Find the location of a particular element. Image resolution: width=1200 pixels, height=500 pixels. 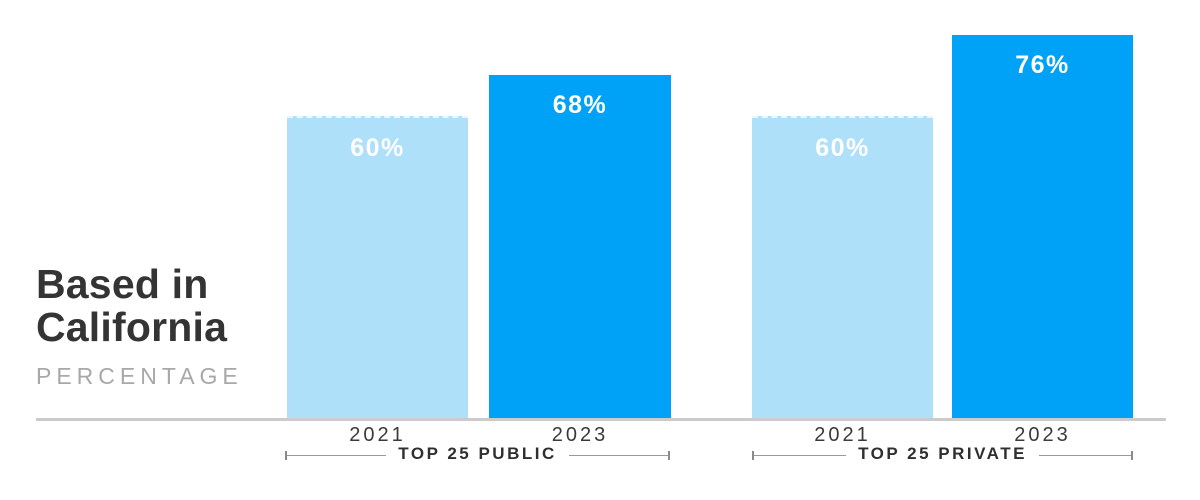

bar-value-label: 76% is located at coordinates (1042, 65).